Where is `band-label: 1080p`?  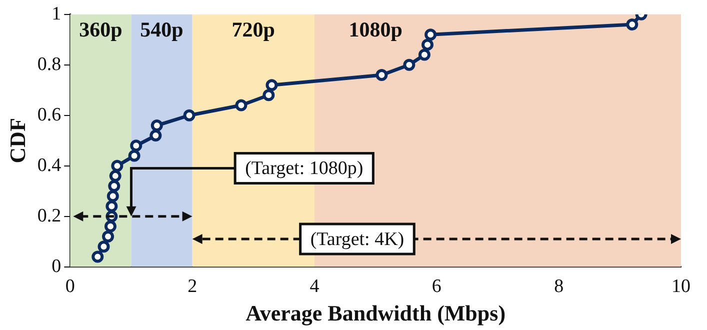 band-label: 1080p is located at coordinates (375, 29).